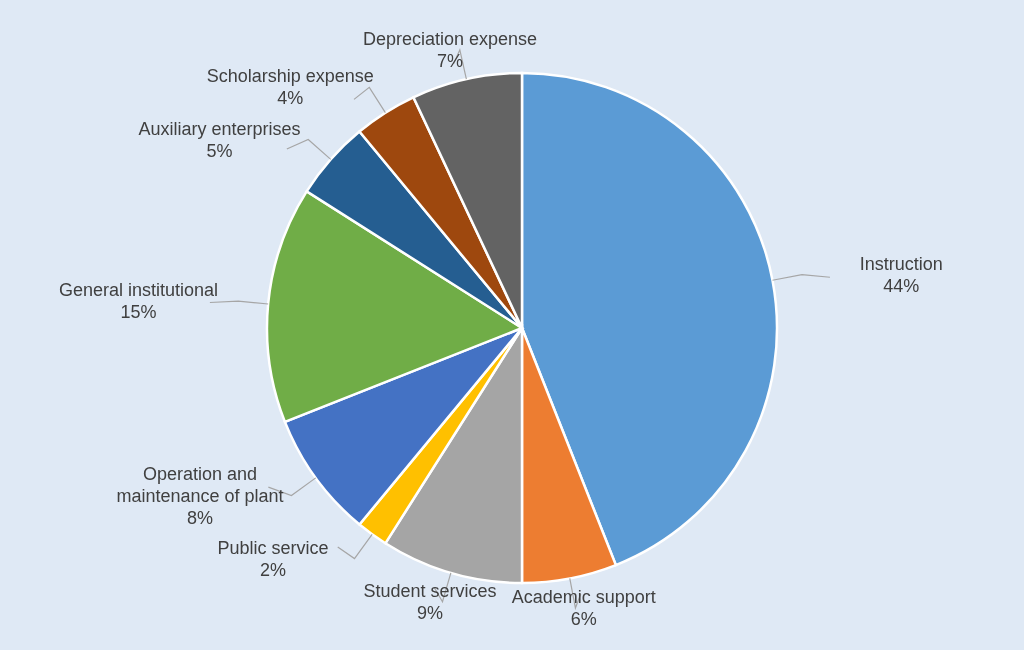 The height and width of the screenshot is (650, 1024). I want to click on data-label: 5%, so click(219, 150).